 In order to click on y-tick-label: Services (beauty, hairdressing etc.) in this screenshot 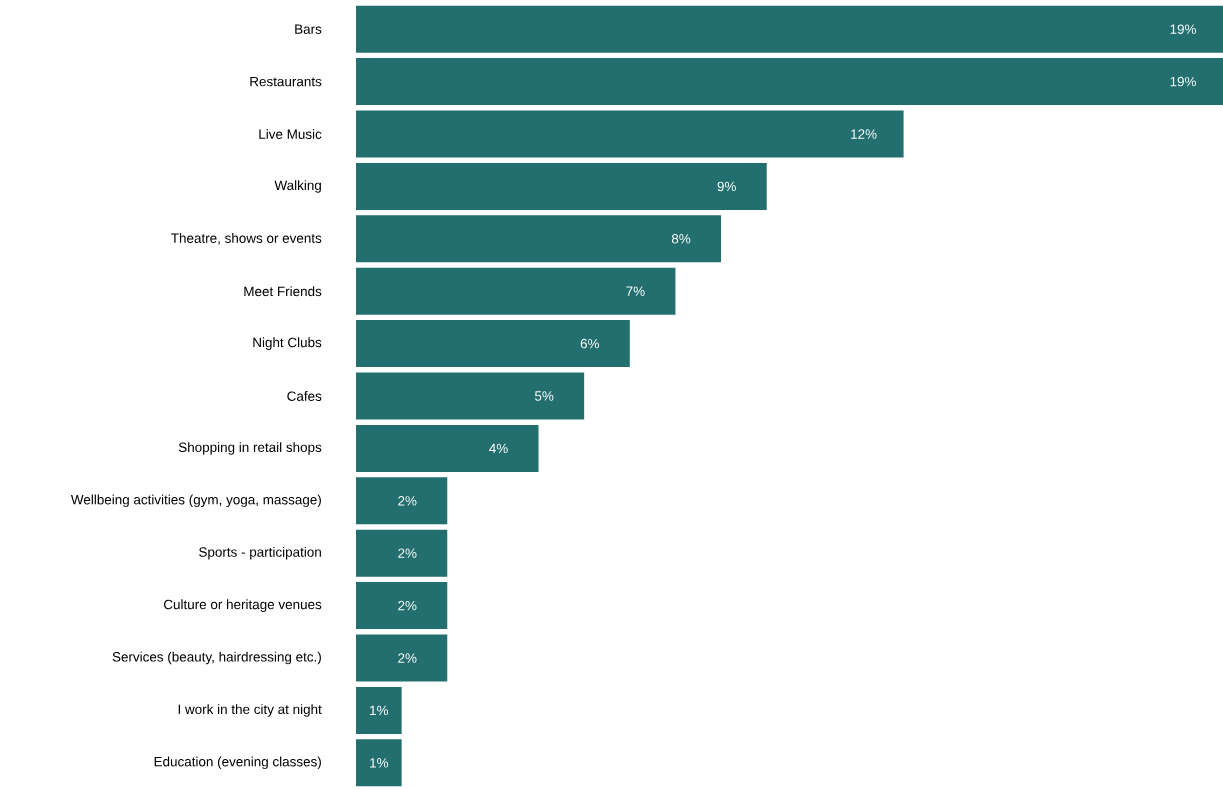, I will do `click(216, 658)`.